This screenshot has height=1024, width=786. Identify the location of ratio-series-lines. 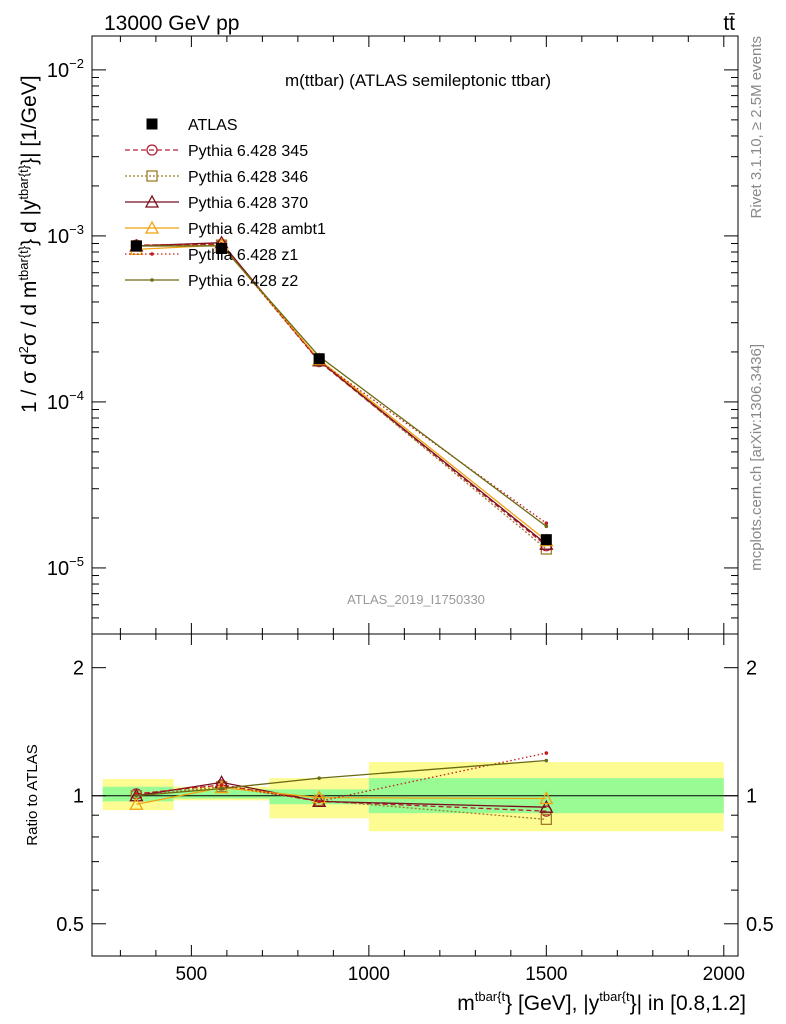
(341, 788).